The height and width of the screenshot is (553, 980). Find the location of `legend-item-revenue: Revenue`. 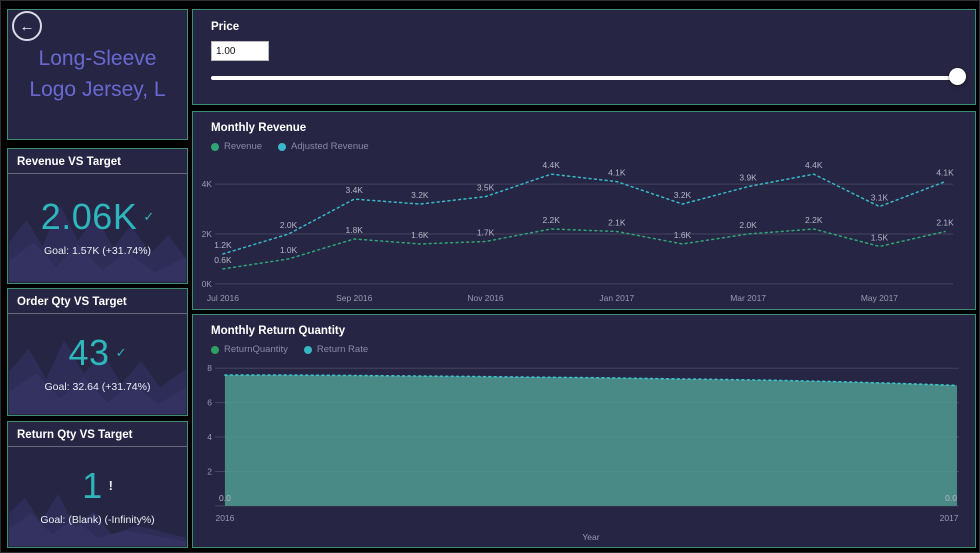

legend-item-revenue: Revenue is located at coordinates (236, 146).